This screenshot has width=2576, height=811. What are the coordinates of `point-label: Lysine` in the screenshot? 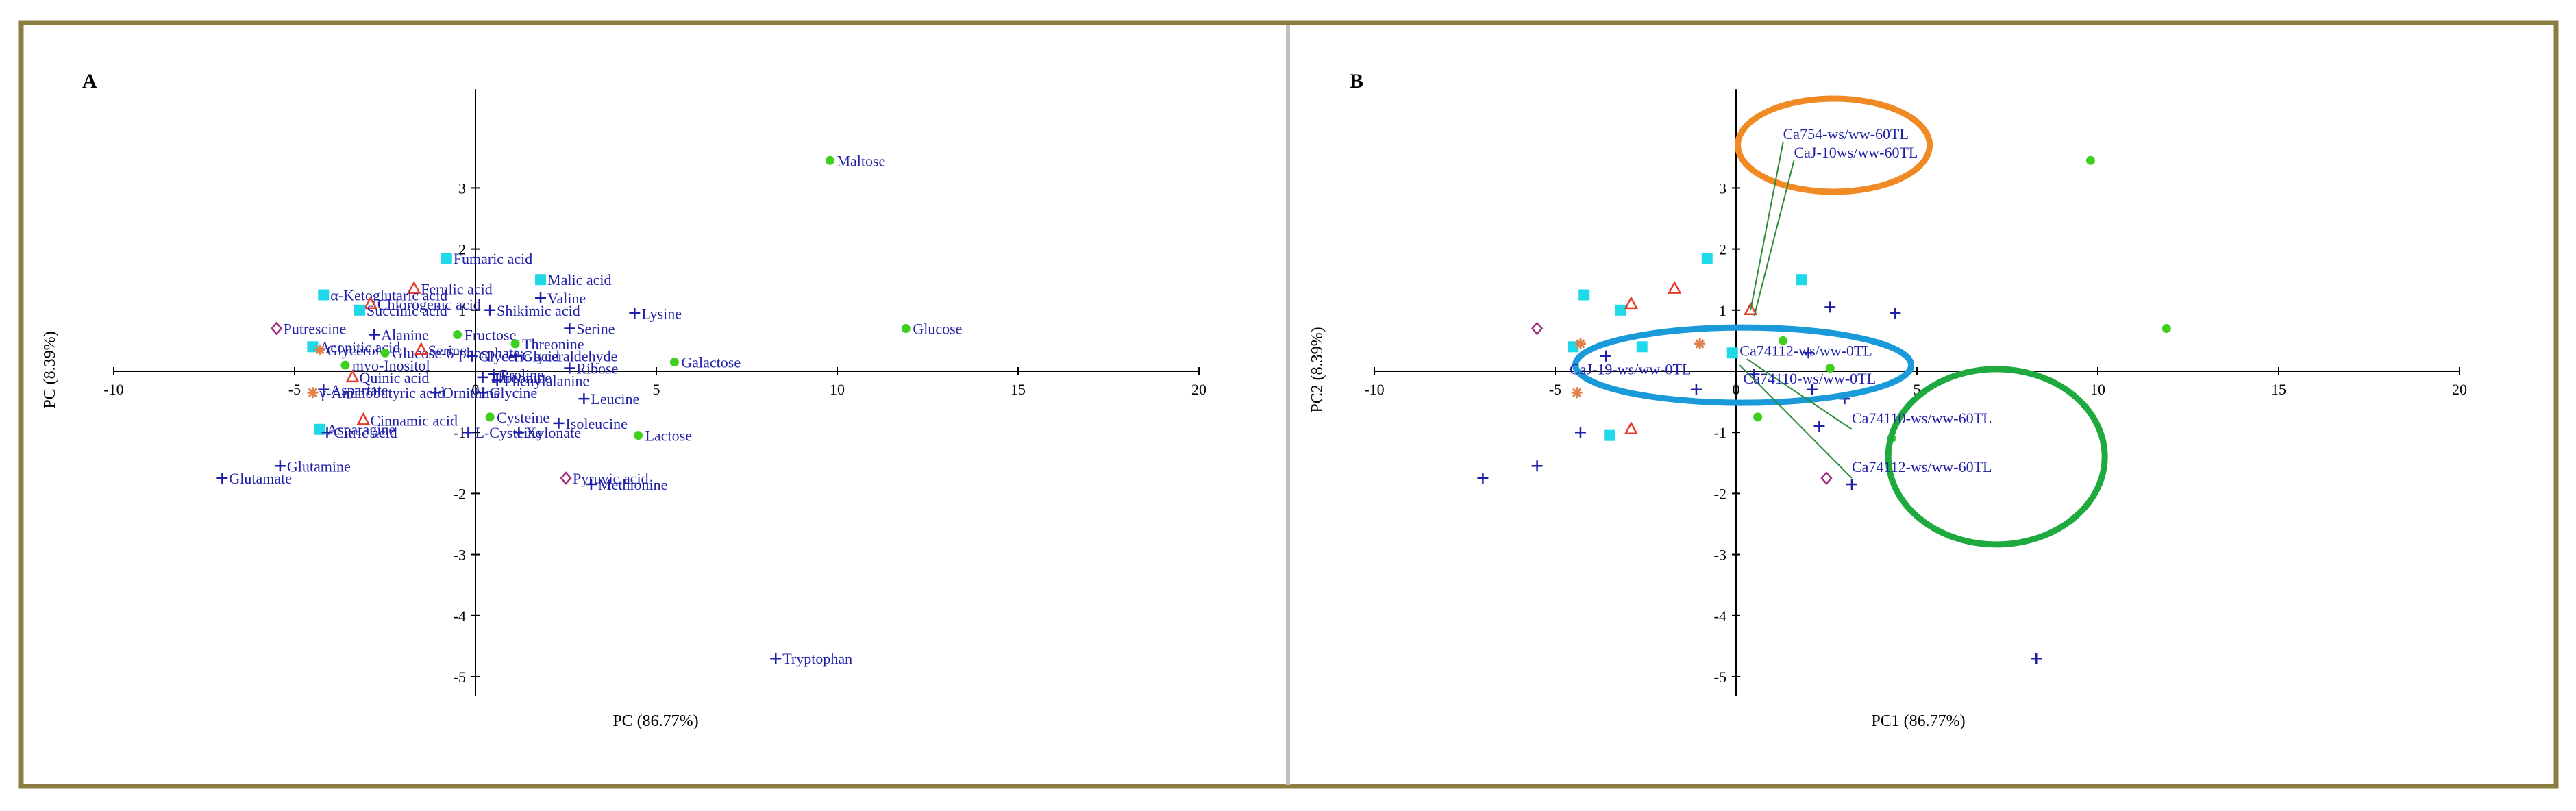 It's located at (661, 313).